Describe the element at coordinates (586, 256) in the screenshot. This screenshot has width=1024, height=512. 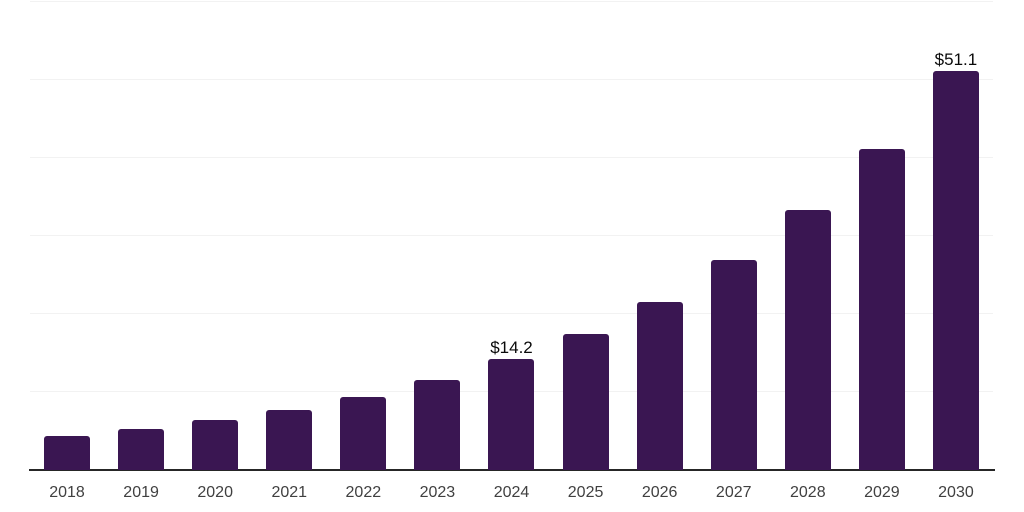
I see `bar-column: 2025` at that location.